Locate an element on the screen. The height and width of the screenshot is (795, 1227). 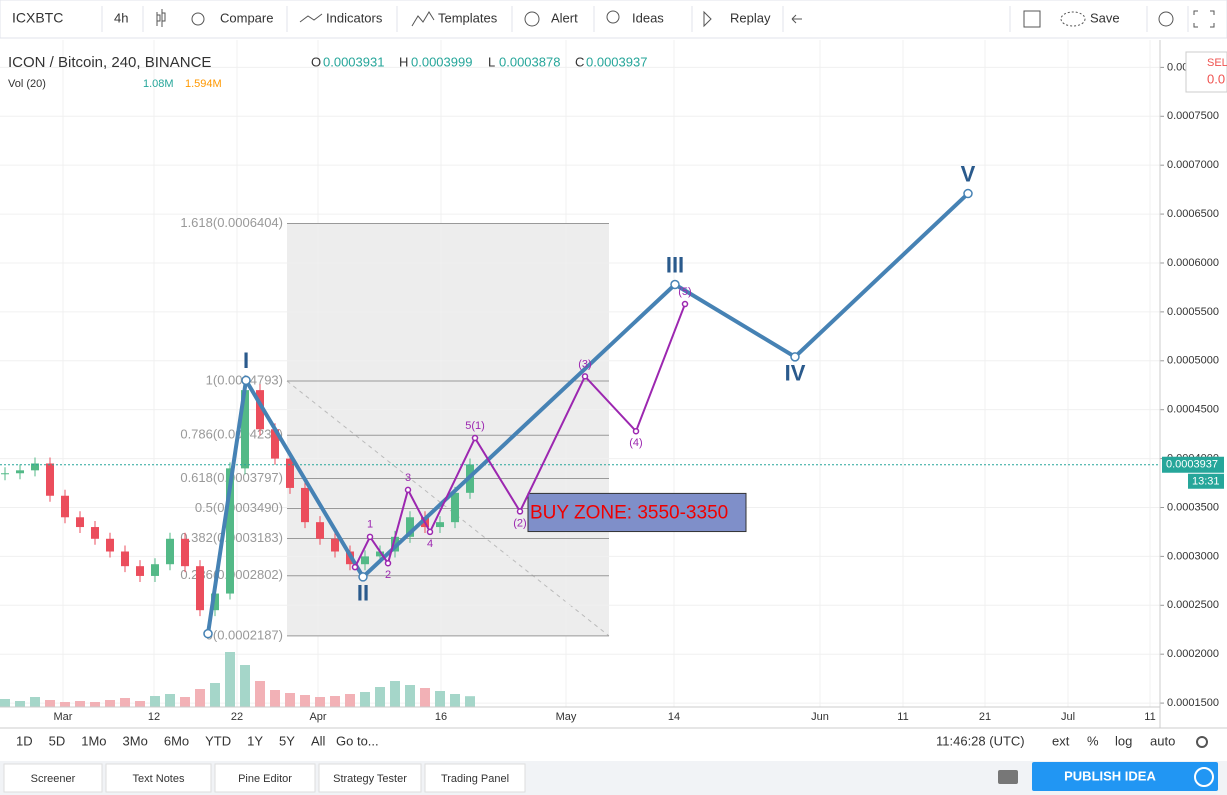
x-tick-label: 12 is located at coordinates (154, 717).